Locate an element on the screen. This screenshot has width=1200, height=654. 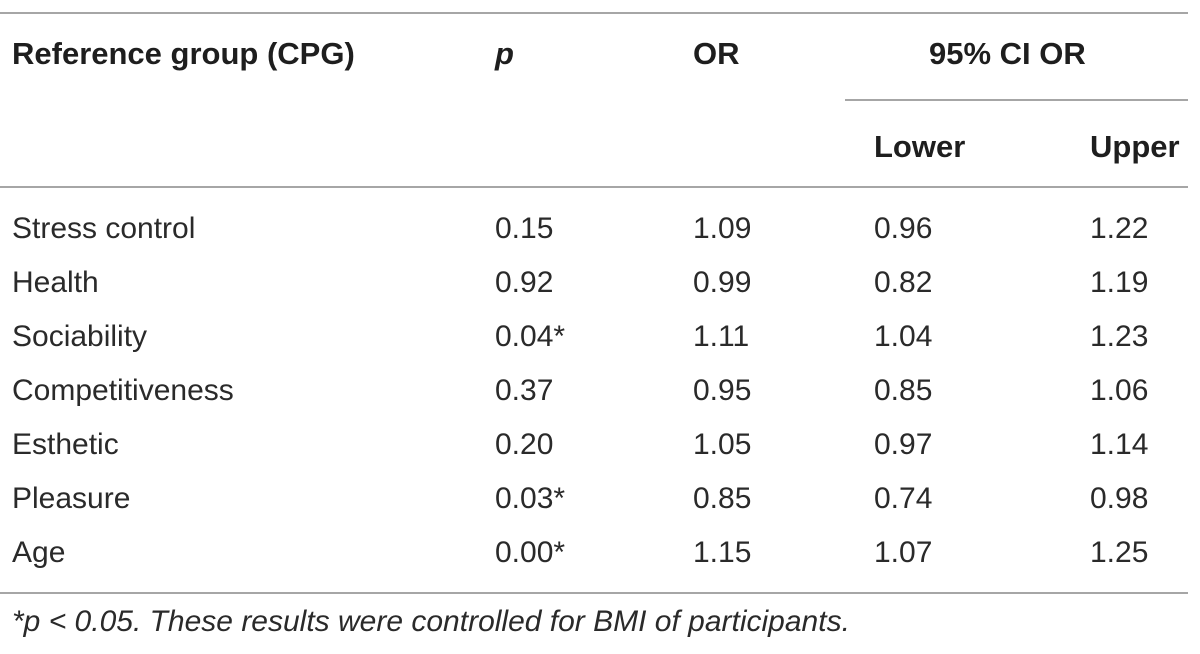
header-reference-group: Reference group (CPG) is located at coordinates (183, 53).